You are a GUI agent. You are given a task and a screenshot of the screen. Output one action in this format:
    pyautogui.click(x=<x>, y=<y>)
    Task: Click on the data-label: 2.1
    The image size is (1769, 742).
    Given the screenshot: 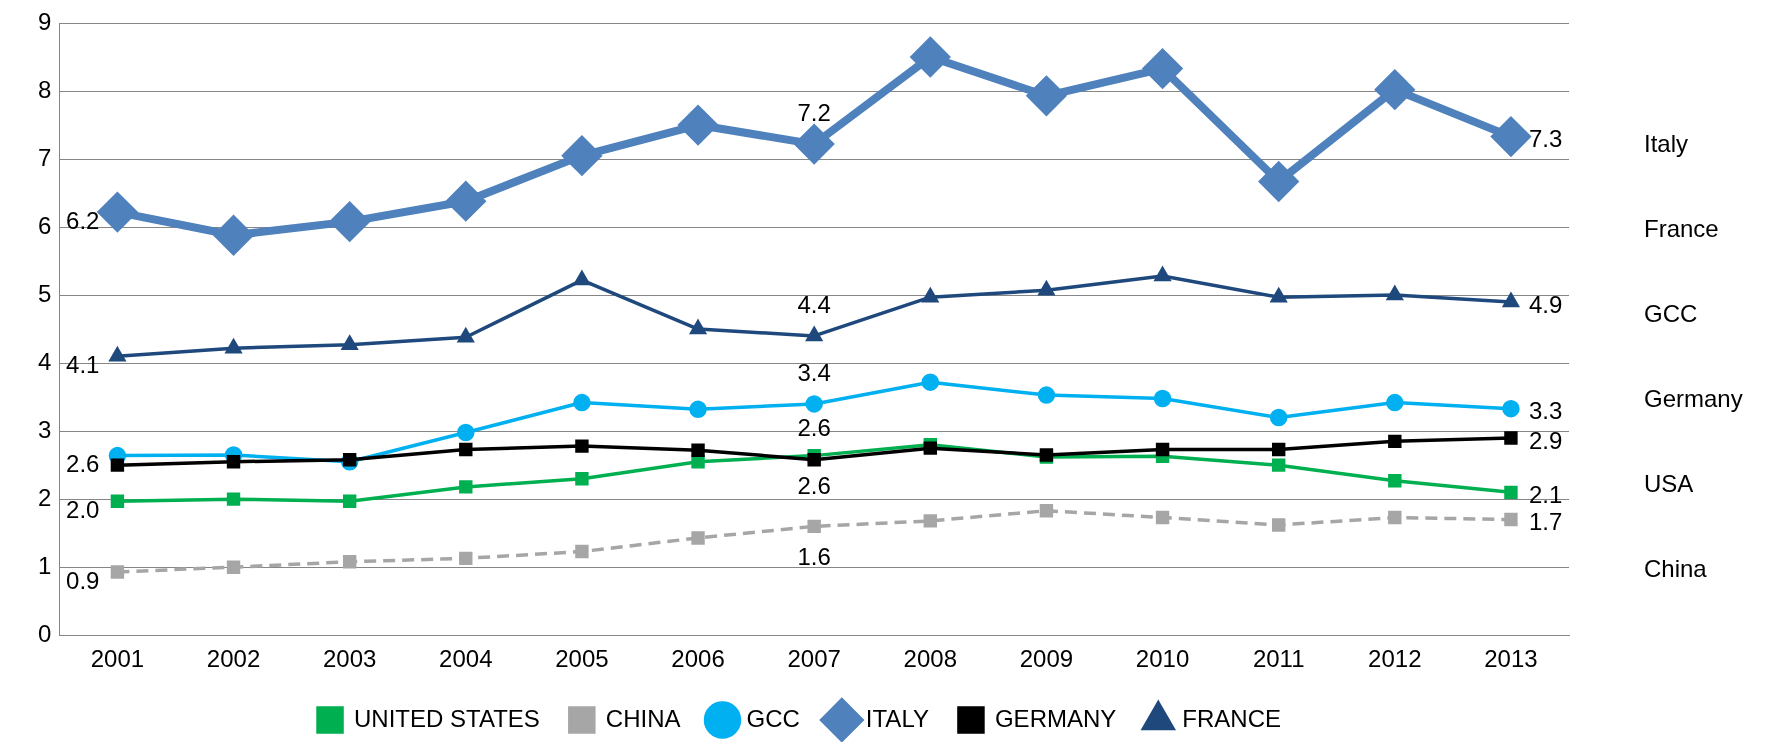 What is the action you would take?
    pyautogui.click(x=1545, y=494)
    